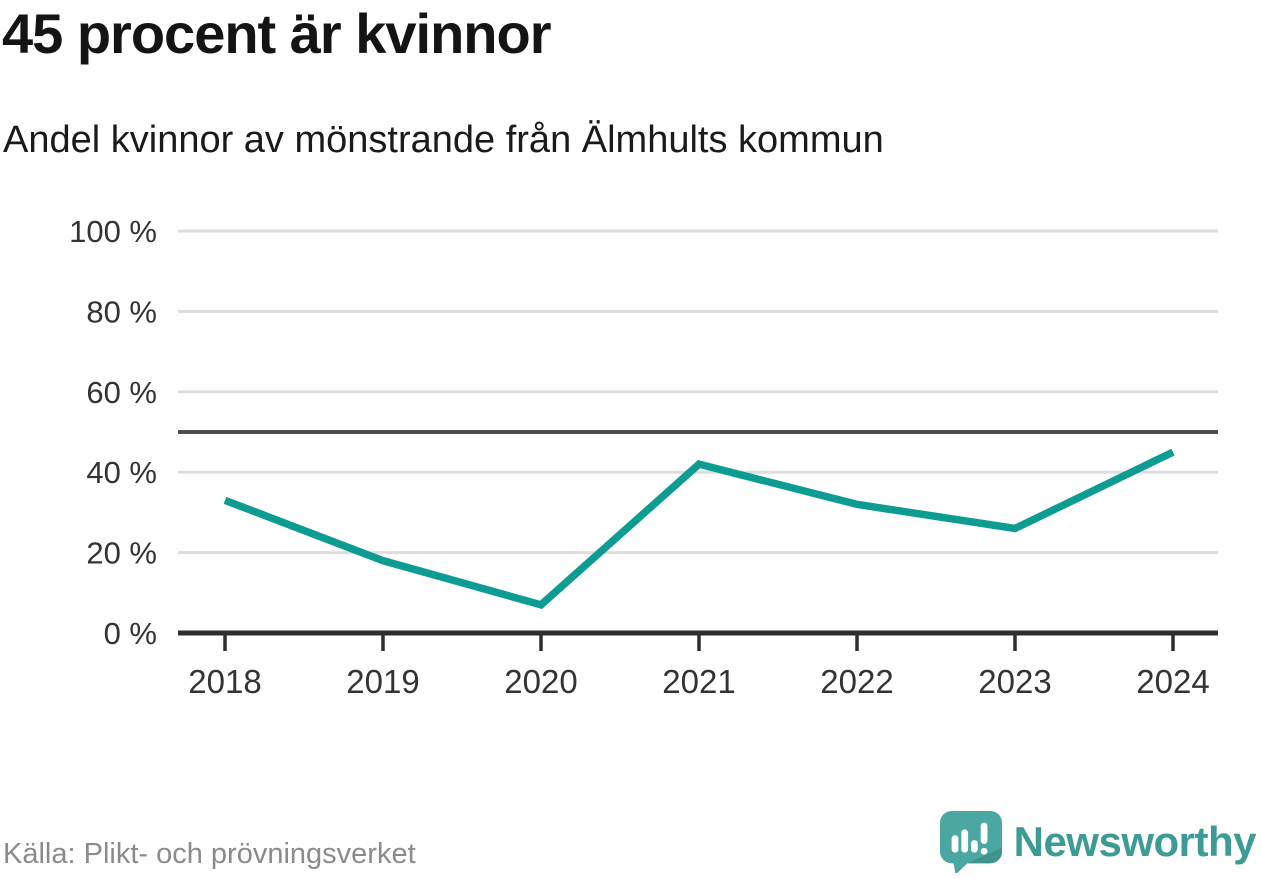  I want to click on x-tick-label: 2020, so click(540, 681).